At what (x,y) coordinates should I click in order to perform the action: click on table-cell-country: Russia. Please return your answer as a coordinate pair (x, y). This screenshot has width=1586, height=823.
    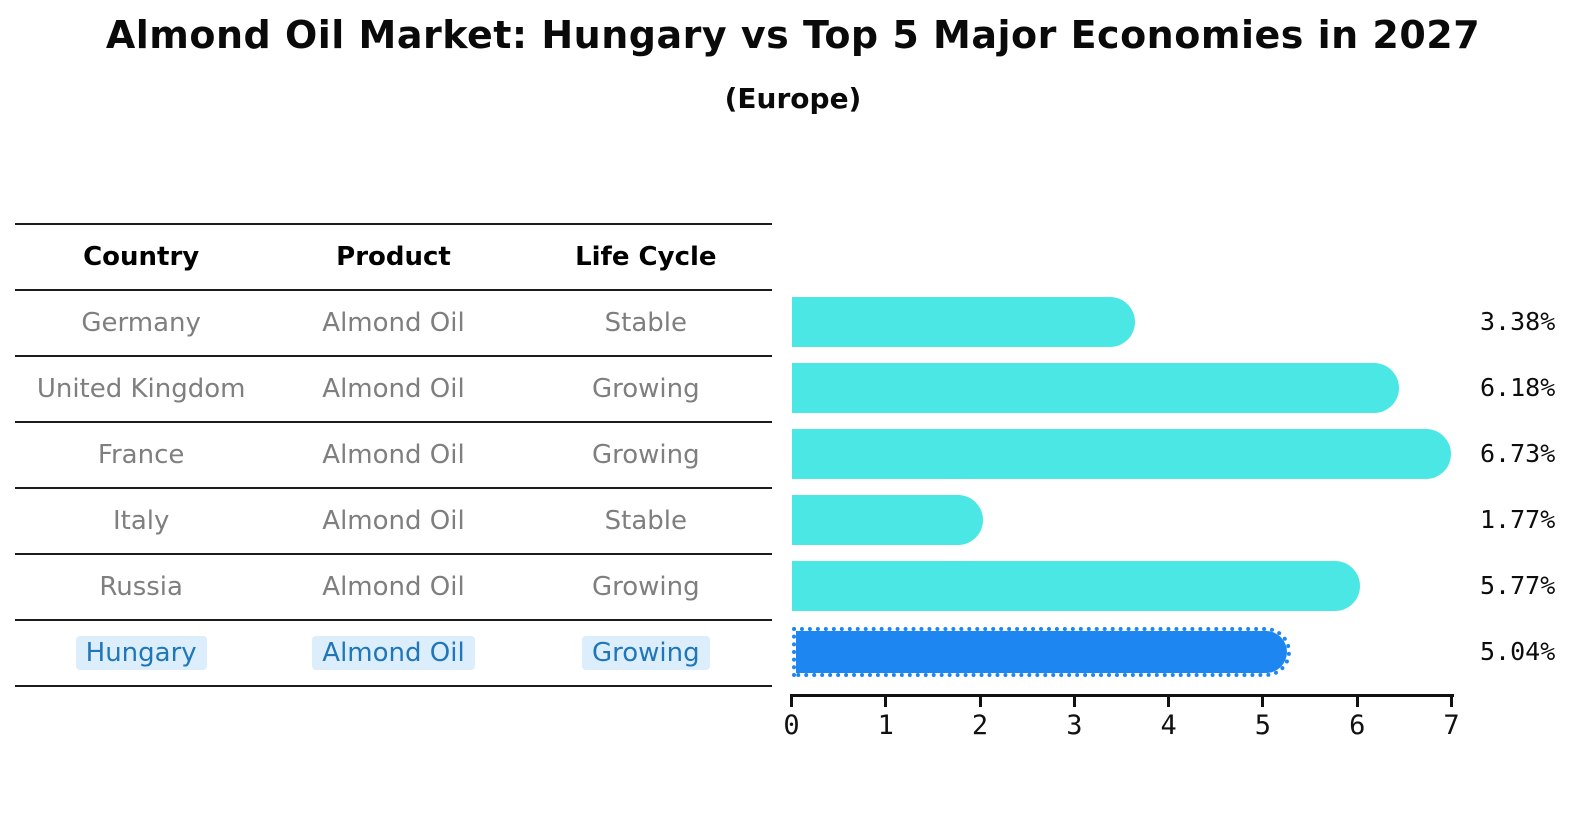
    Looking at the image, I should click on (141, 587).